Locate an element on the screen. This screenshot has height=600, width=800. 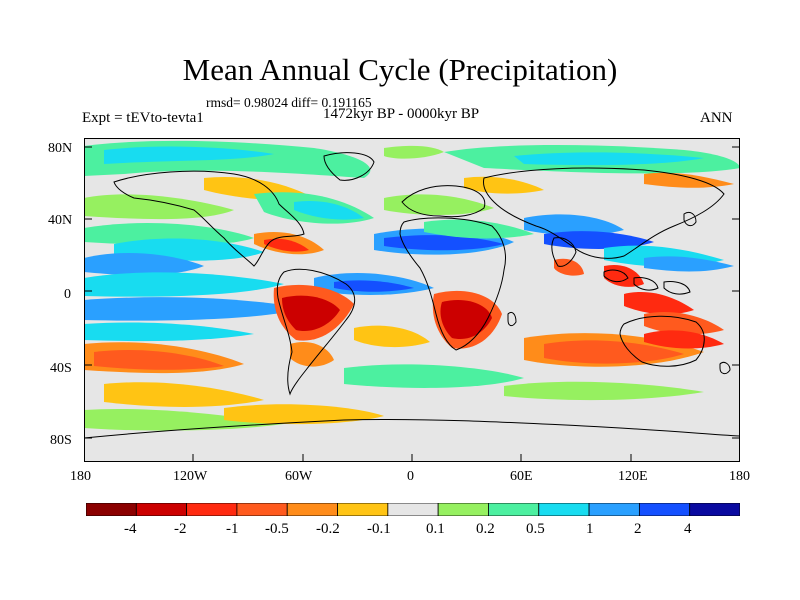
colorbar-label-6: 0.1 is located at coordinates (435, 529).